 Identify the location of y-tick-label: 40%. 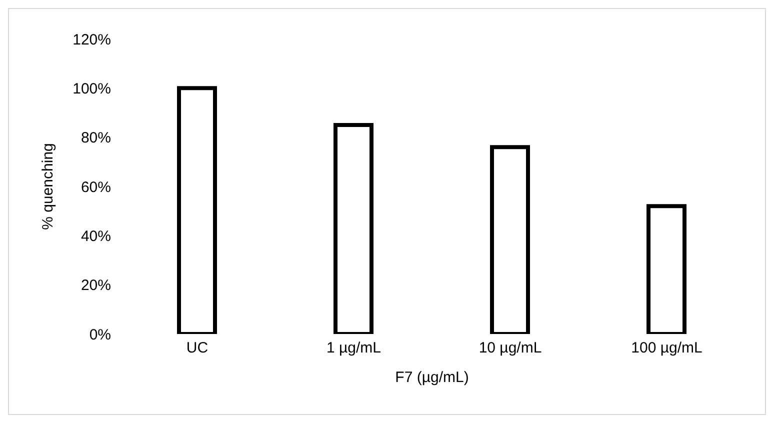
(95, 236).